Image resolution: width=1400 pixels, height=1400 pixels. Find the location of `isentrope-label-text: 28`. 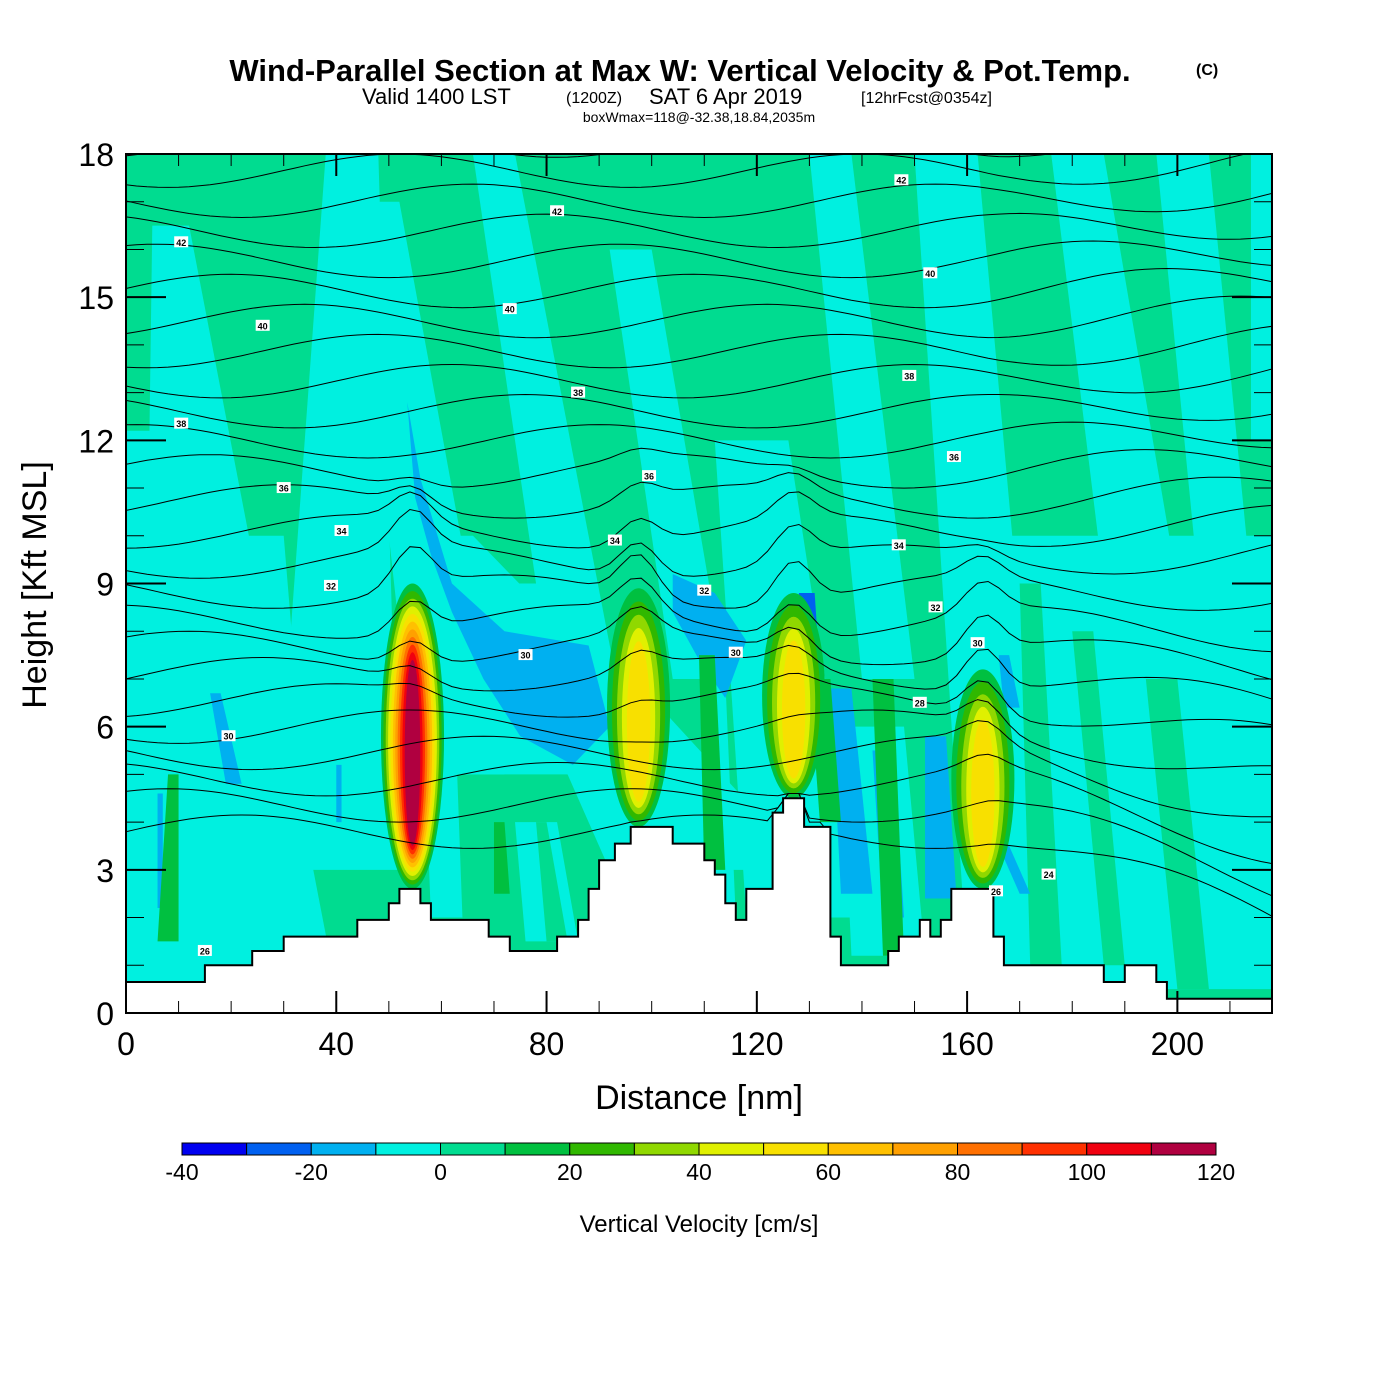

isentrope-label-text: 28 is located at coordinates (920, 703).